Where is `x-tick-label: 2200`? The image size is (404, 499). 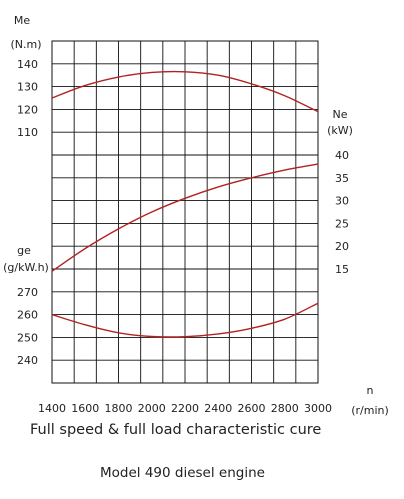
x-tick-label: 2200 is located at coordinates (185, 408).